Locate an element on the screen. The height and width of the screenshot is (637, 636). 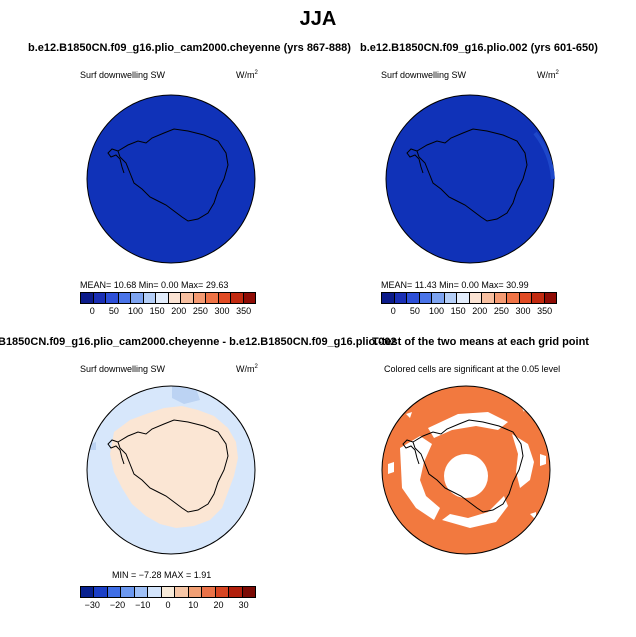
panel-1-variable: Surf downwelling SW is located at coordinates (123, 75).